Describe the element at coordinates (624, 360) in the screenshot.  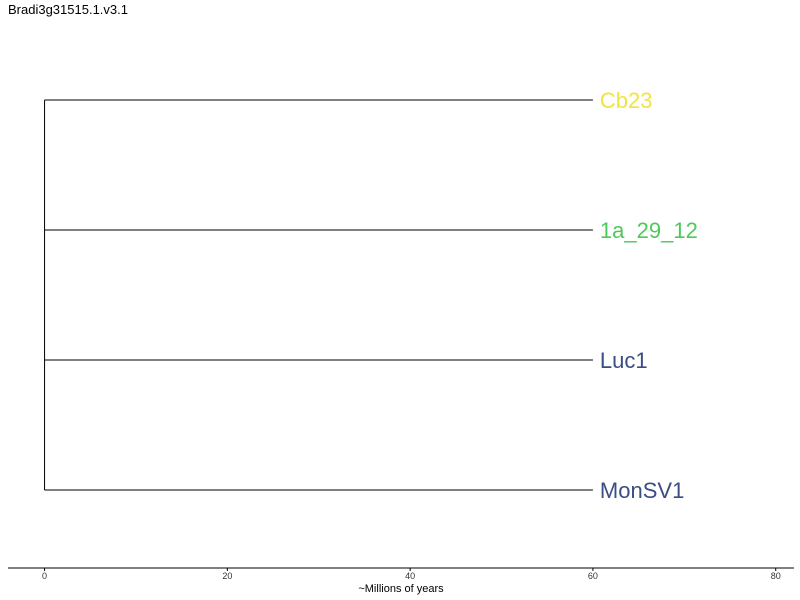
I see `leaf-label: Luc1` at that location.